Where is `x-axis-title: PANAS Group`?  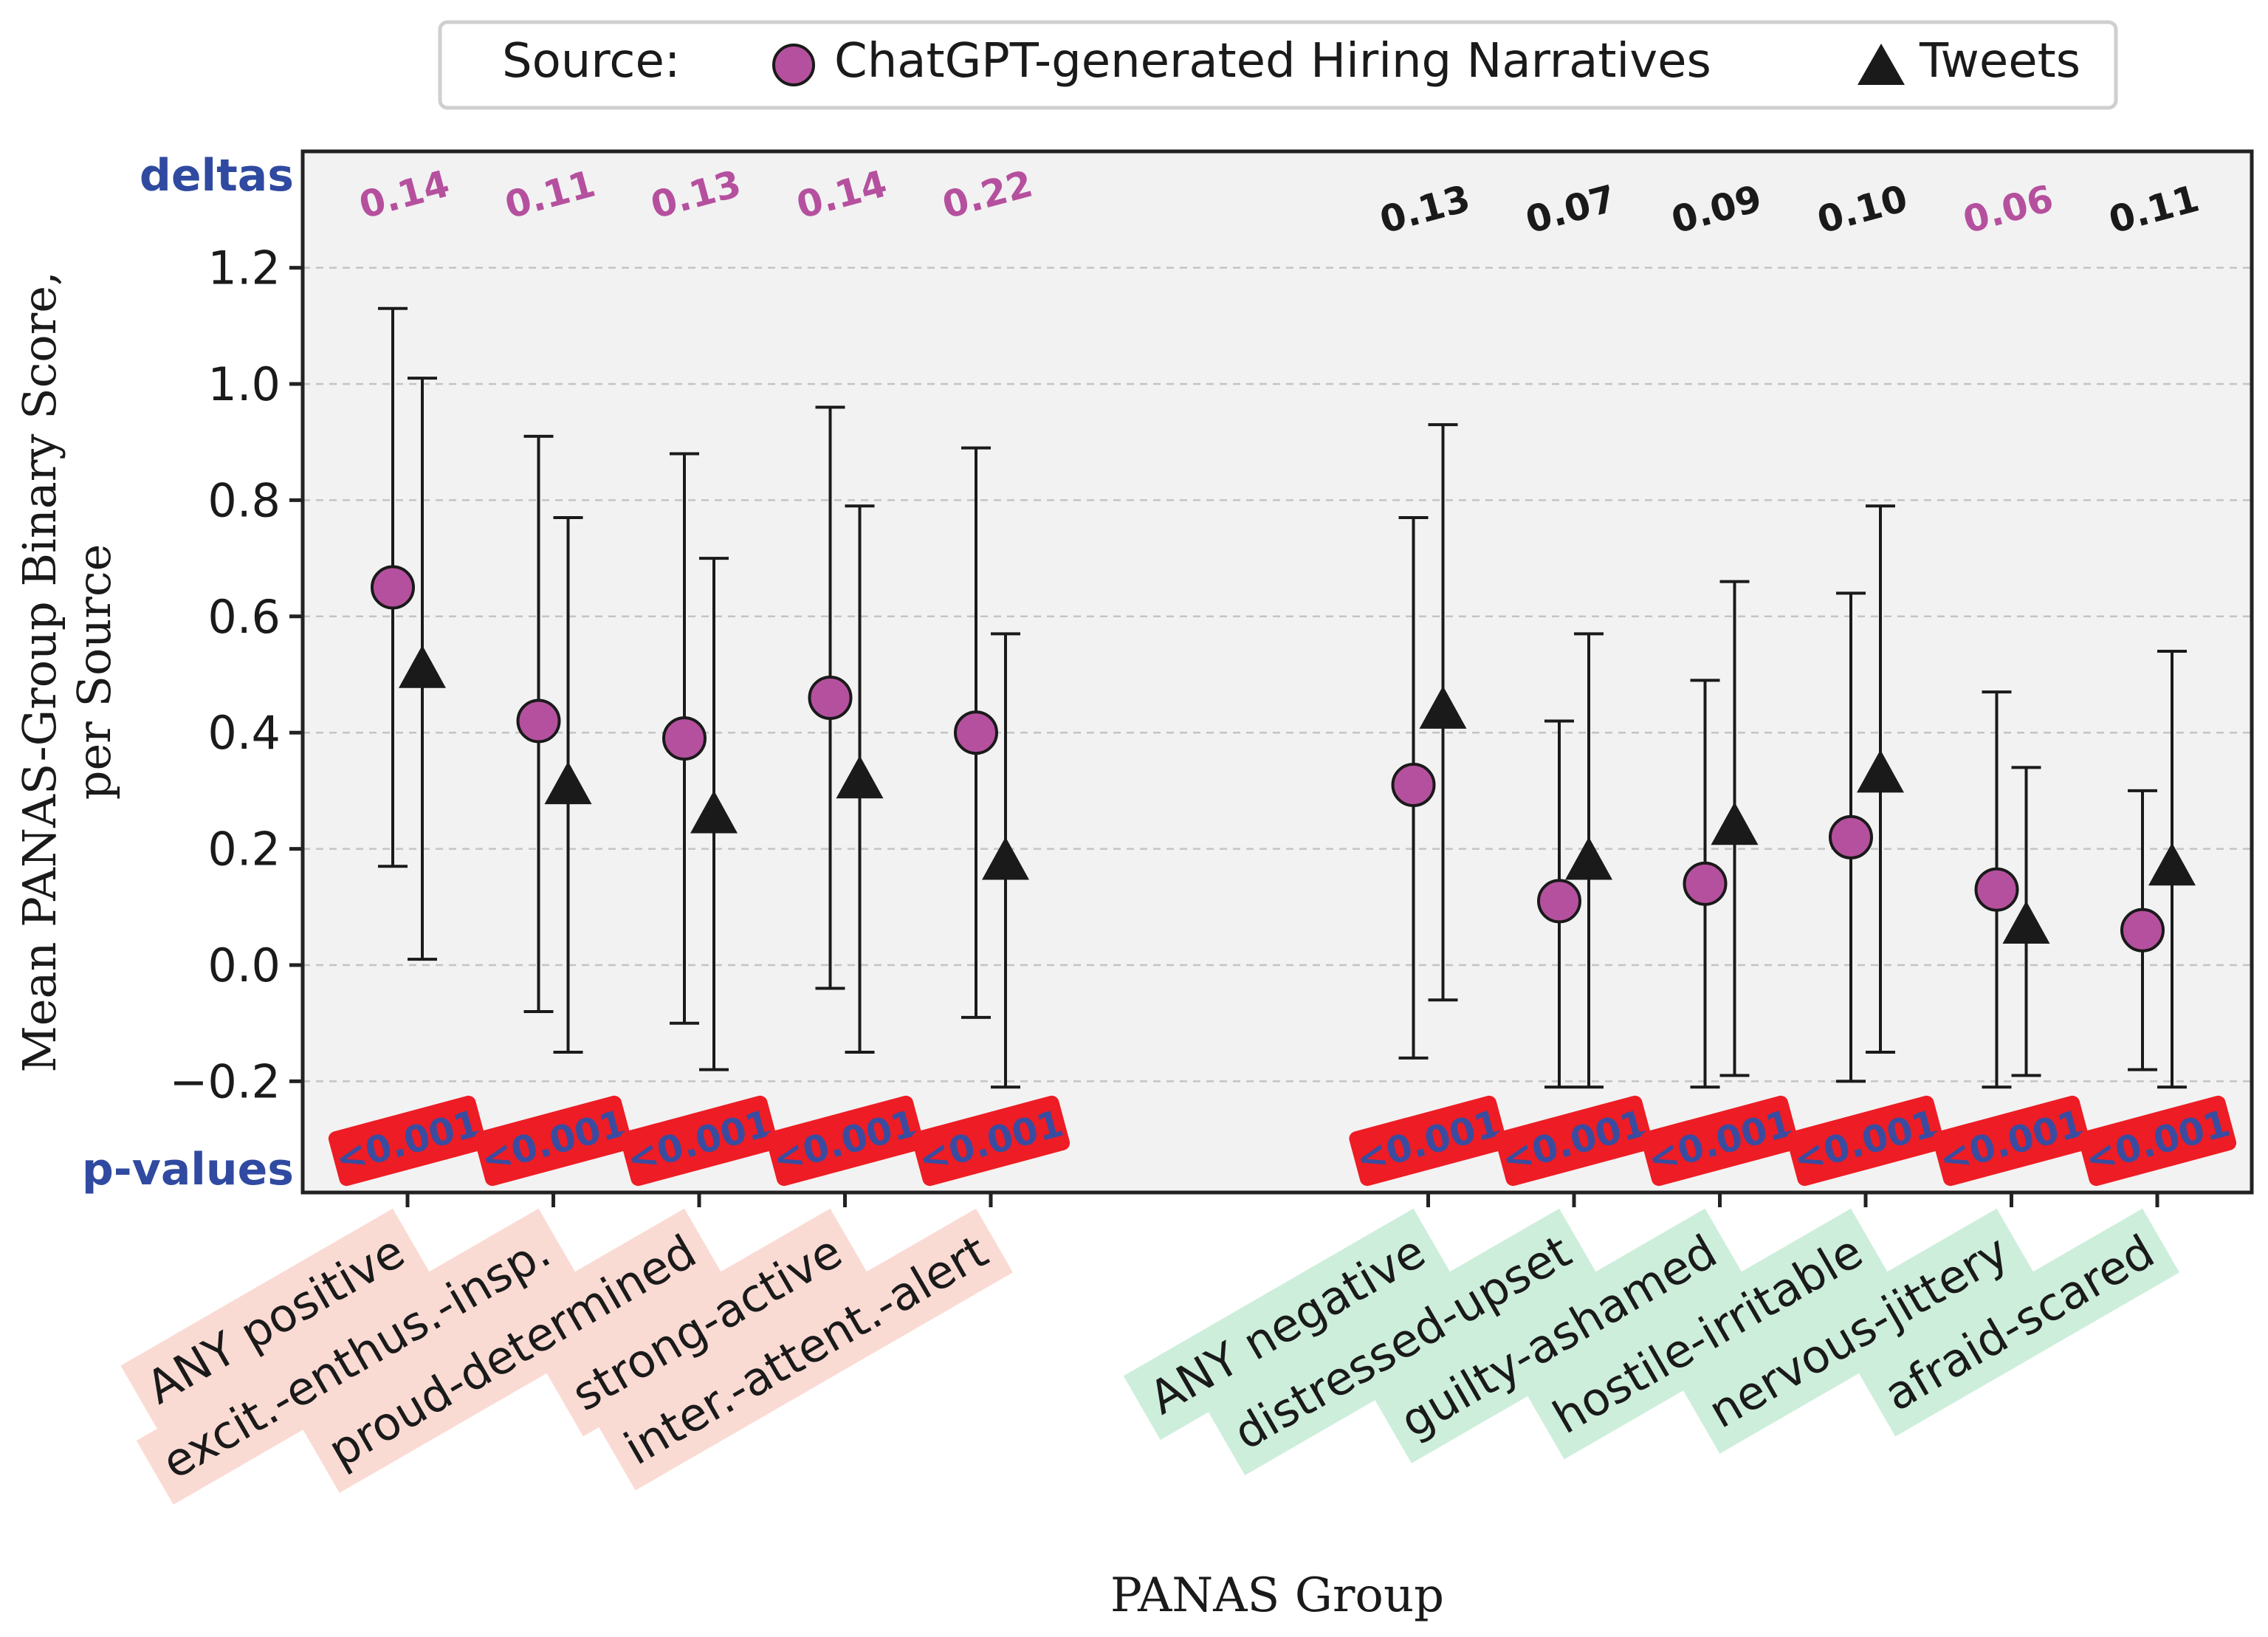
x-axis-title: PANAS Group is located at coordinates (1277, 1596).